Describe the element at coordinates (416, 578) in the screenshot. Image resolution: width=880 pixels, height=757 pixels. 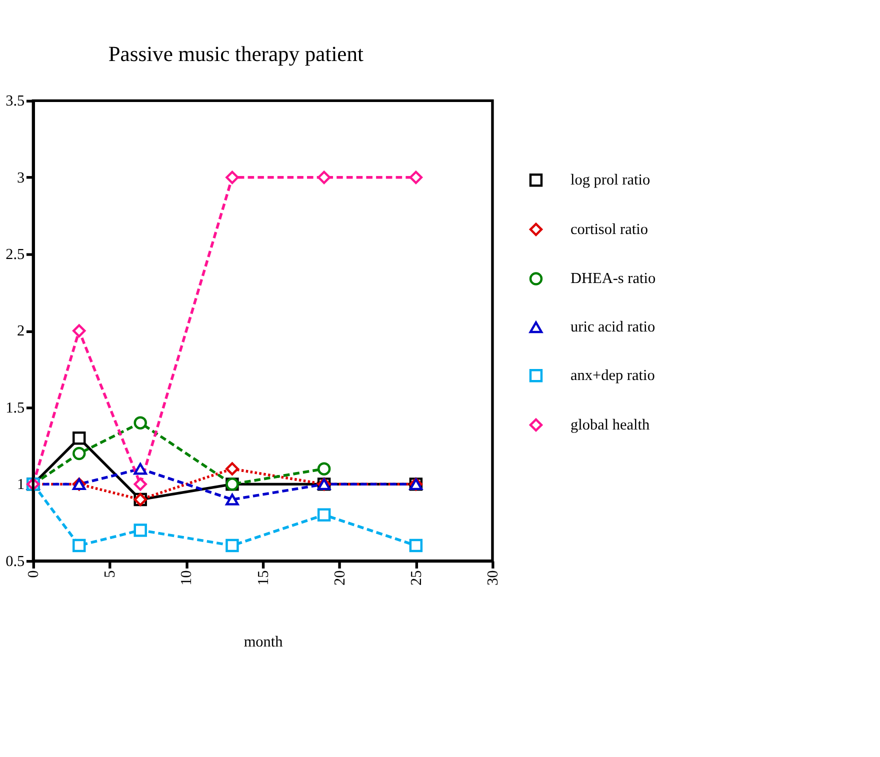
I see `x-tick-label: 25` at that location.